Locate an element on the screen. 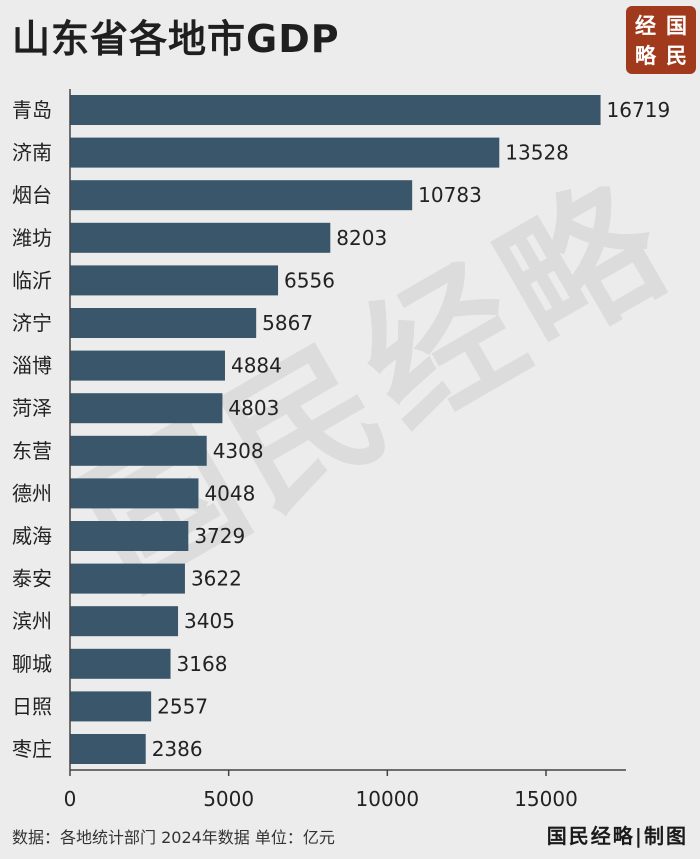 The image size is (700, 859). value-label: 4308 is located at coordinates (238, 451).